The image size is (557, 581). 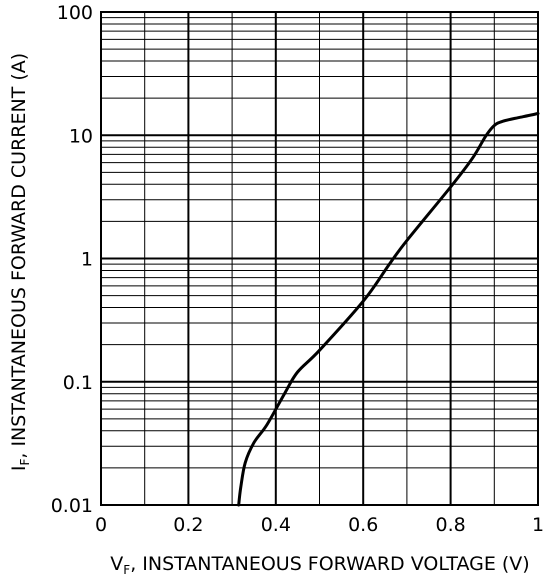 What do you see at coordinates (87, 260) in the screenshot?
I see `y-tick-label: 1` at bounding box center [87, 260].